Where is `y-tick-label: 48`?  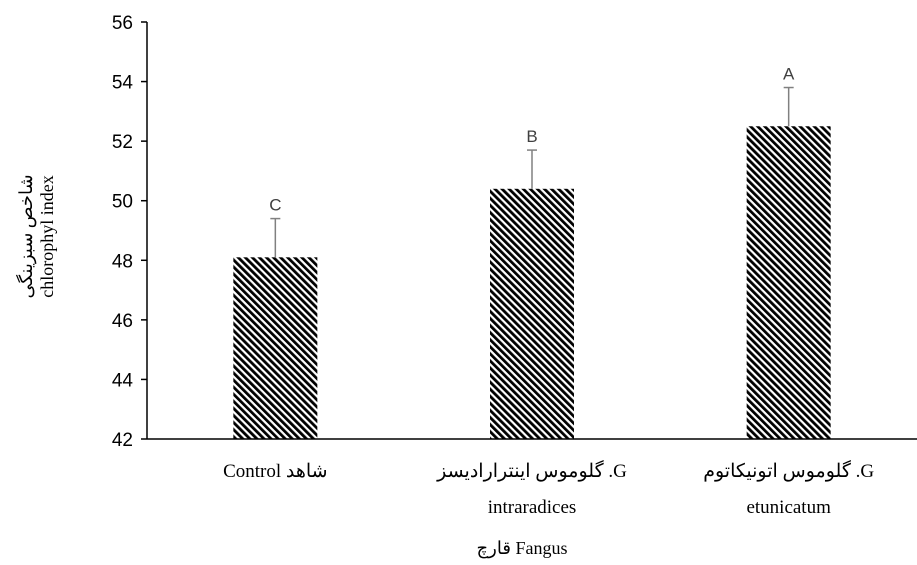
y-tick-label: 48 is located at coordinates (122, 261).